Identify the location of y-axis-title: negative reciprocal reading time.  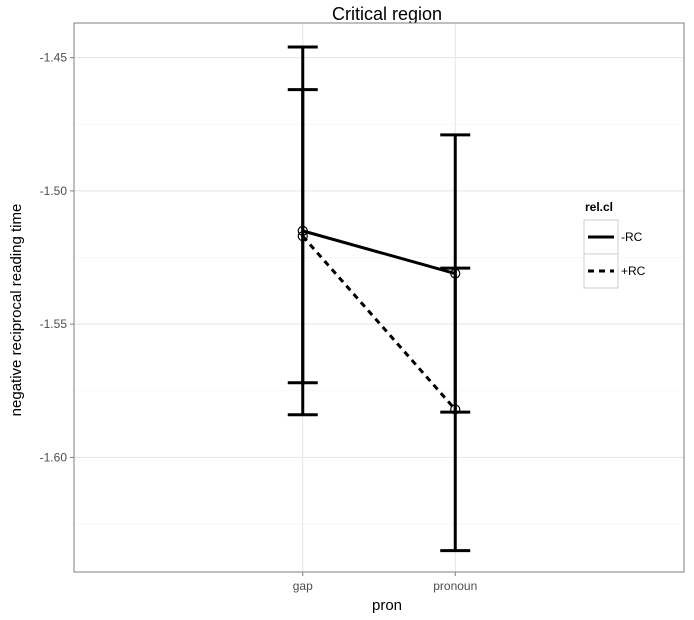
(16, 310).